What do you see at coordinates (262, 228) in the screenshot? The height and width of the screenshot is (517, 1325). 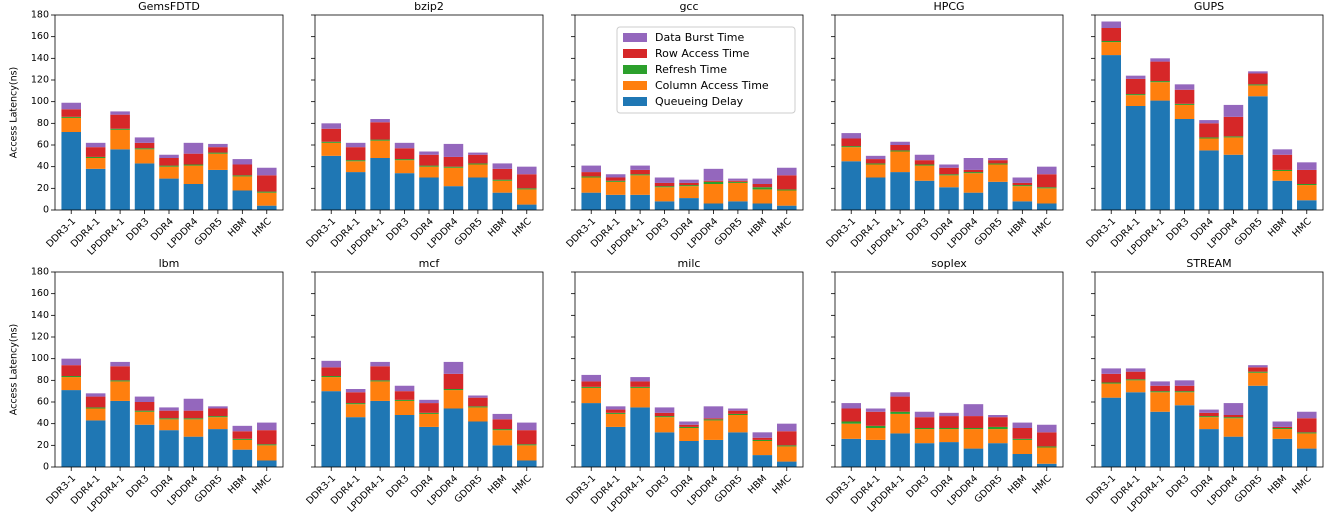 I see `x-tick-label: HMC` at bounding box center [262, 228].